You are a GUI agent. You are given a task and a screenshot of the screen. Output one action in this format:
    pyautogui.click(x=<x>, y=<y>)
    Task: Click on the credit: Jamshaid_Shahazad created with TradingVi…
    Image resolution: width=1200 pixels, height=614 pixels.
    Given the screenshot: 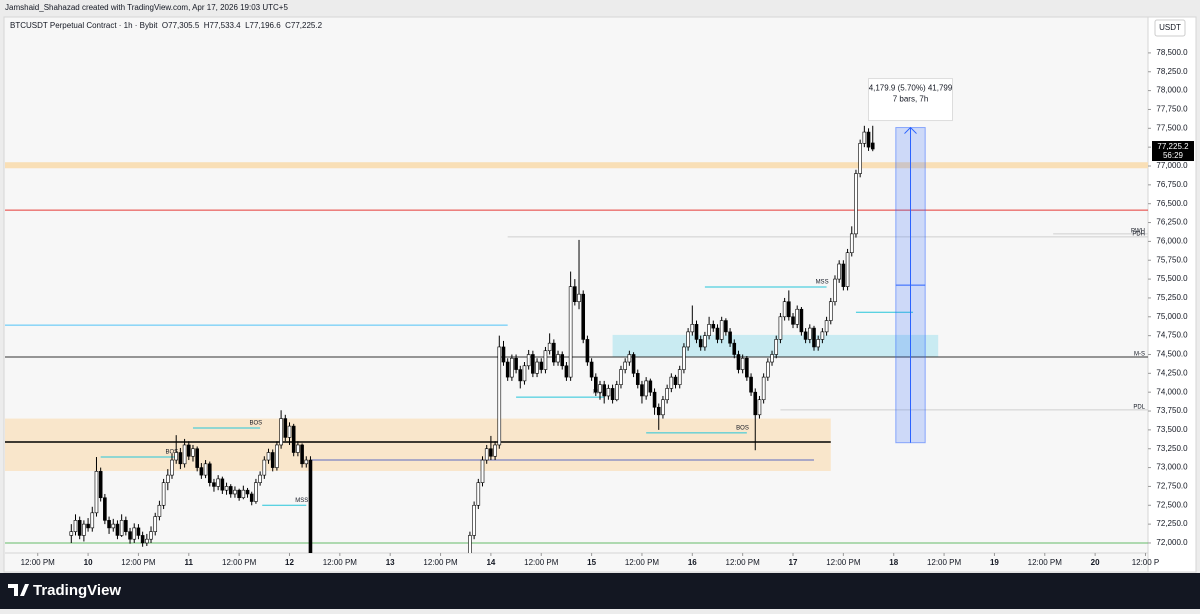 What is the action you would take?
    pyautogui.click(x=146, y=7)
    